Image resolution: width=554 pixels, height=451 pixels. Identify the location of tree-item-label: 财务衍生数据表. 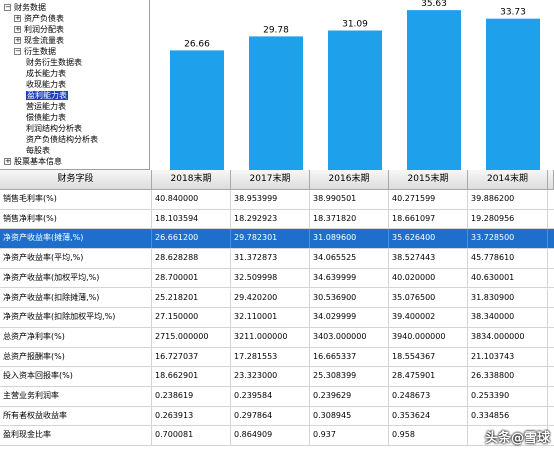
(54, 62).